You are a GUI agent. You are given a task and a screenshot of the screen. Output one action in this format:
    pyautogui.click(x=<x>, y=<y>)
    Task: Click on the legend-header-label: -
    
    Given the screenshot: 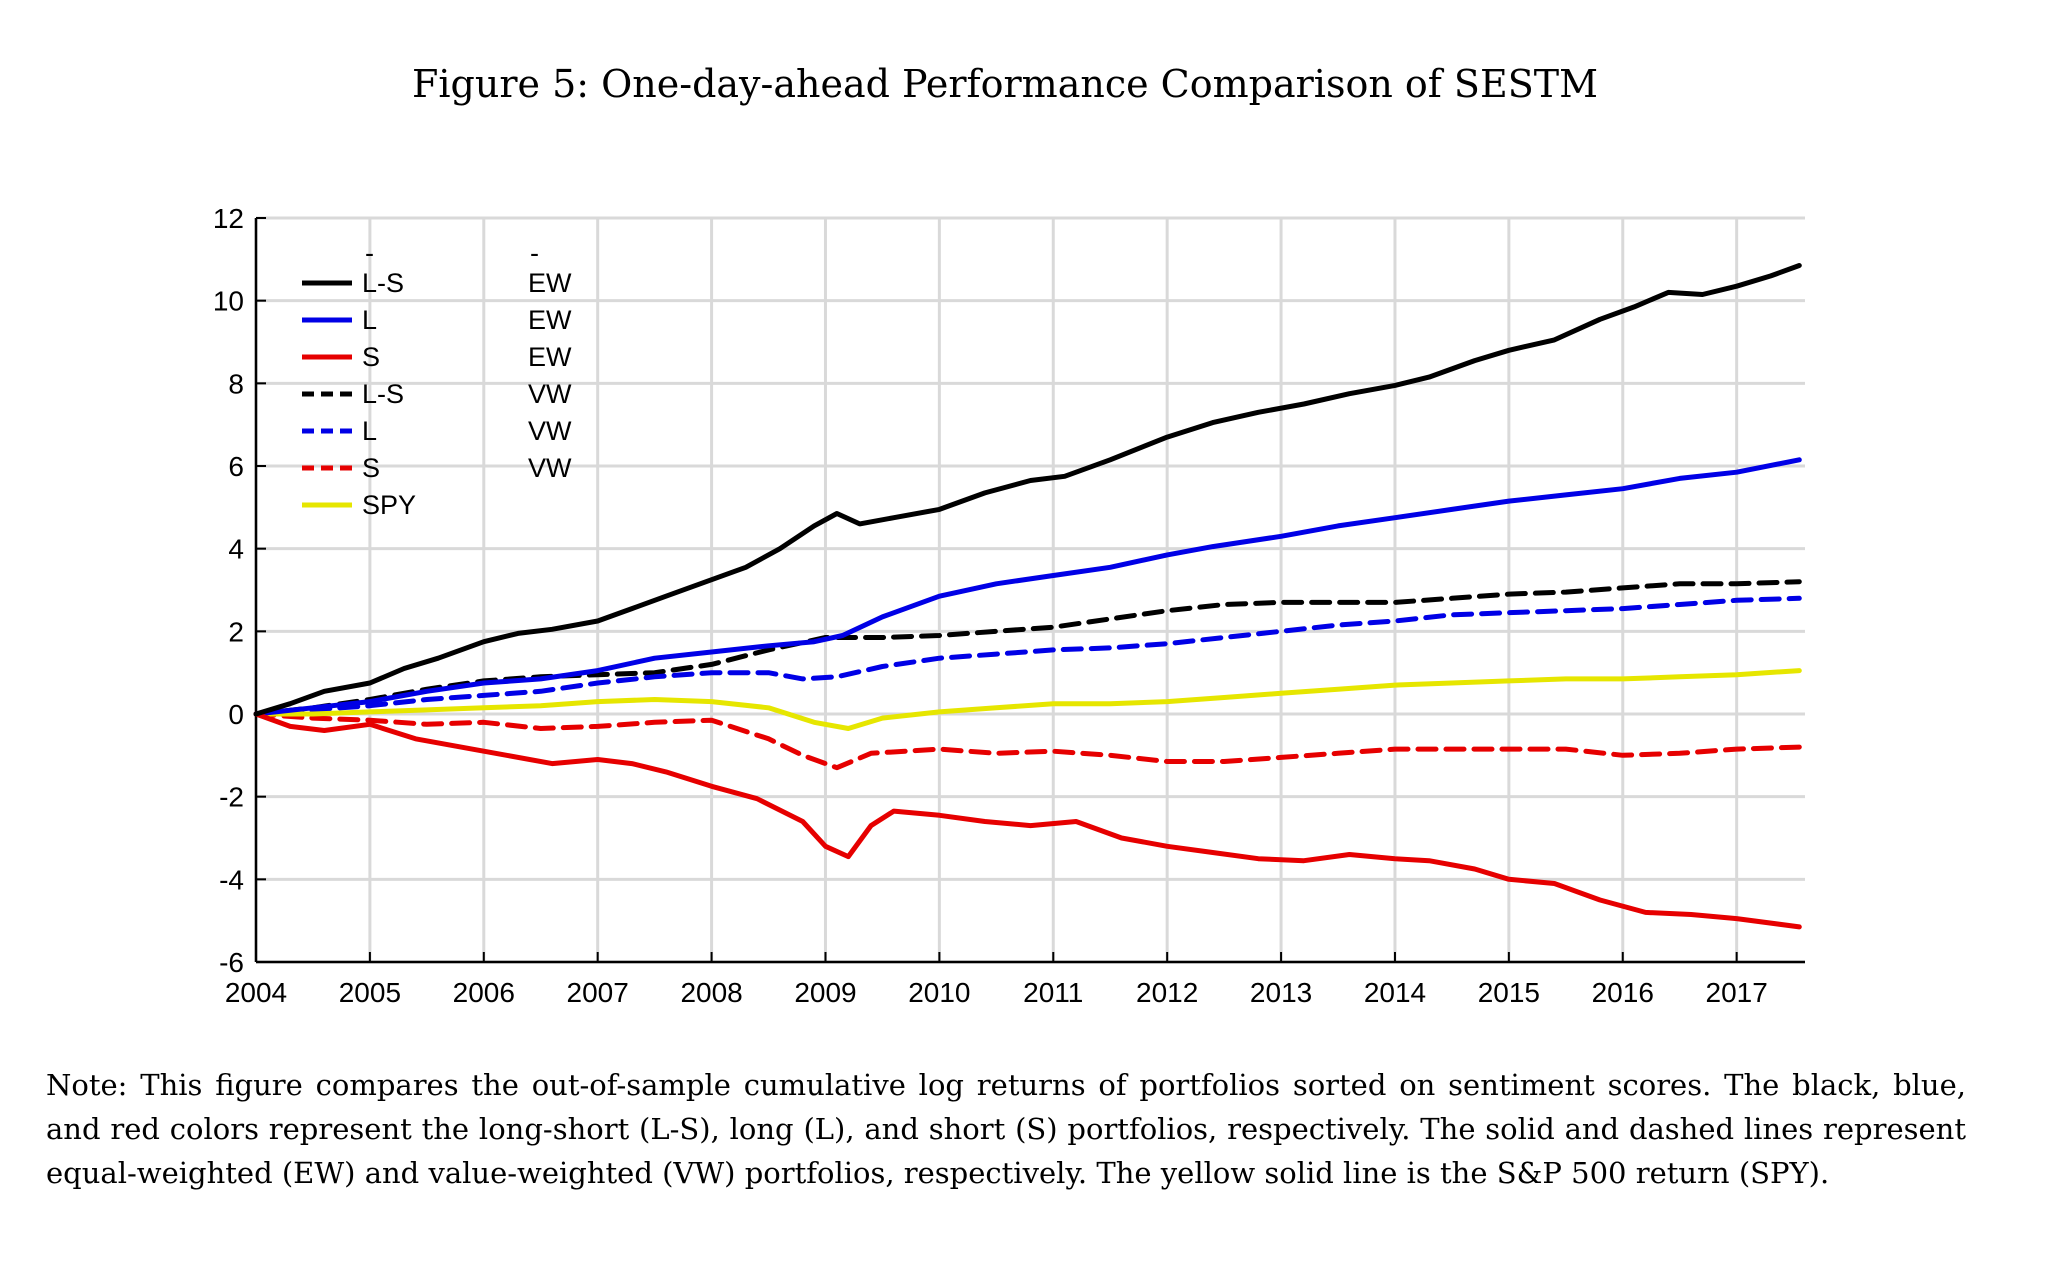 What is the action you would take?
    pyautogui.click(x=369, y=253)
    